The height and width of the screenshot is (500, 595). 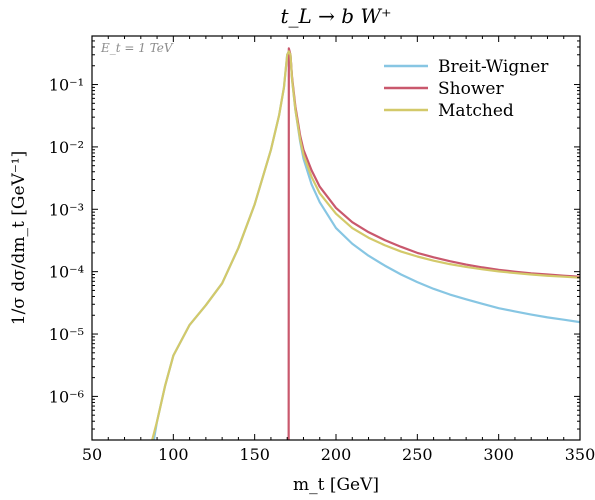 I want to click on x-tick-label: 100, so click(x=173, y=454).